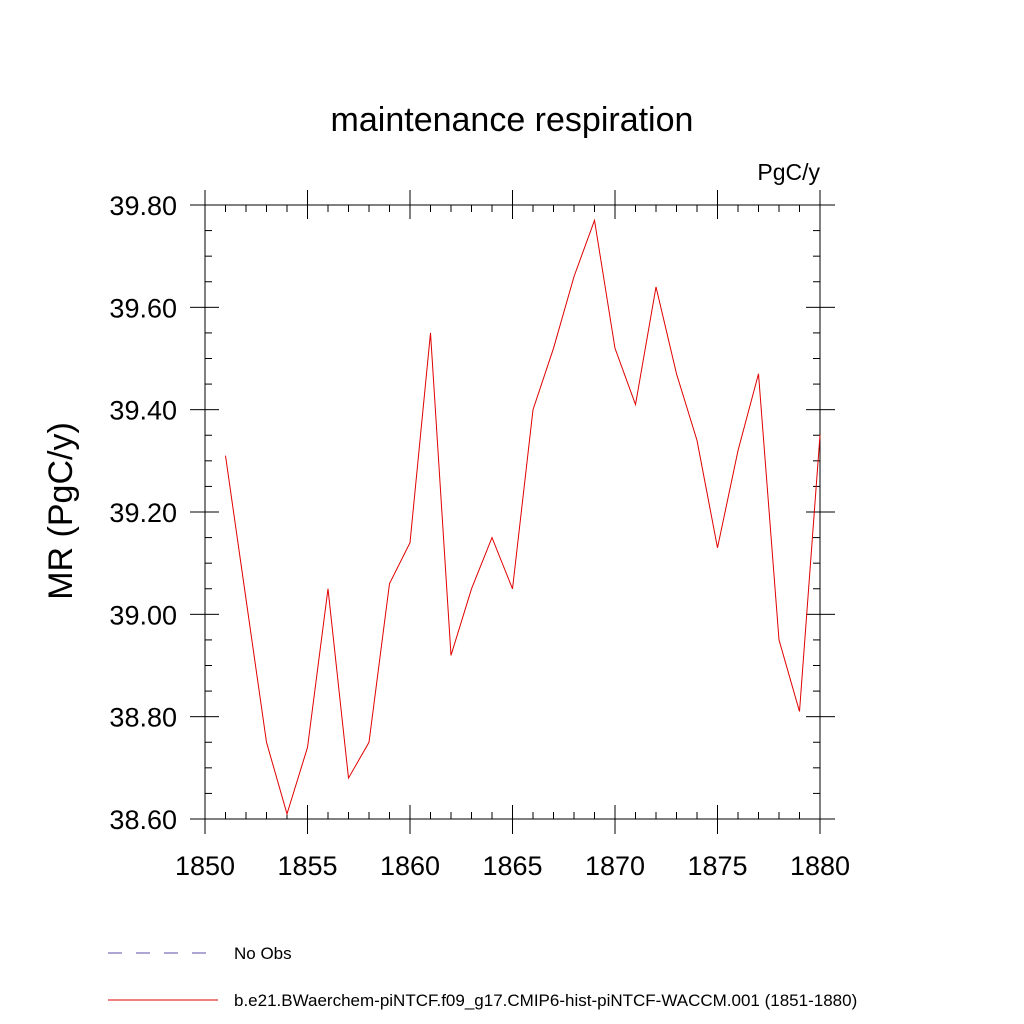 The image size is (1024, 1024). Describe the element at coordinates (205, 866) in the screenshot. I see `x-tick-label: 1850` at that location.